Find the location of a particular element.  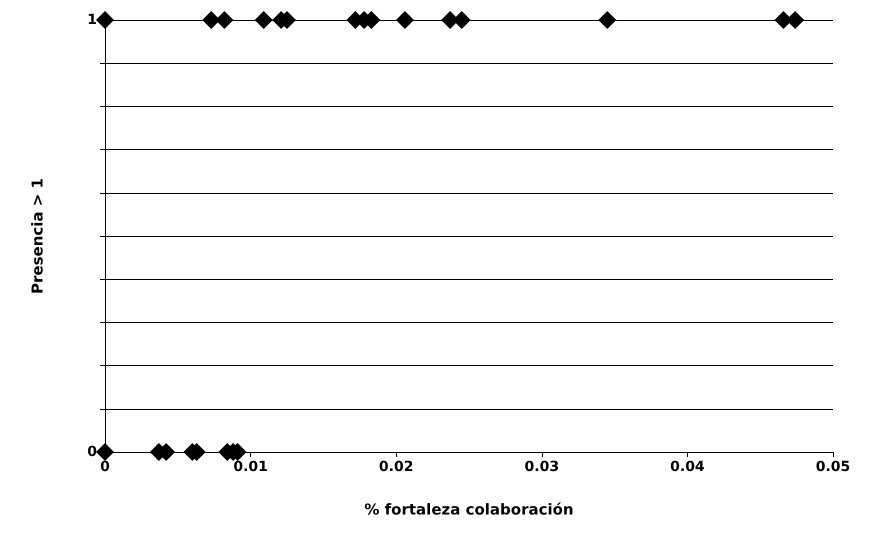

x-tick-label: 0.05 is located at coordinates (833, 467).